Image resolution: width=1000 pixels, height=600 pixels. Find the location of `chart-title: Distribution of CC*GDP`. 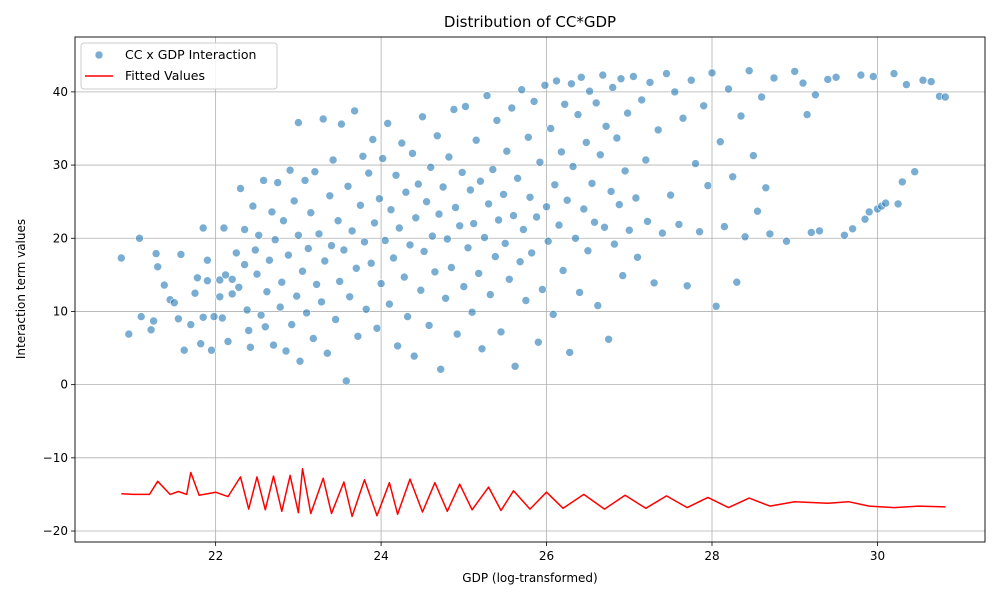

chart-title: Distribution of CC*GDP is located at coordinates (530, 22).